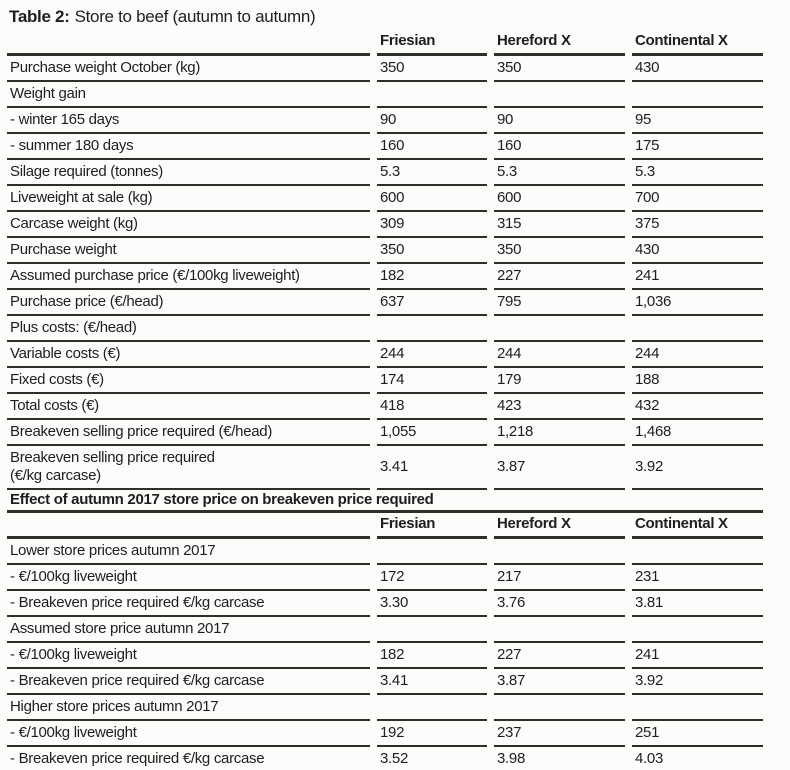 The image size is (790, 770). What do you see at coordinates (385, 121) in the screenshot?
I see `table-row: - winter 165 days 90 90 95` at bounding box center [385, 121].